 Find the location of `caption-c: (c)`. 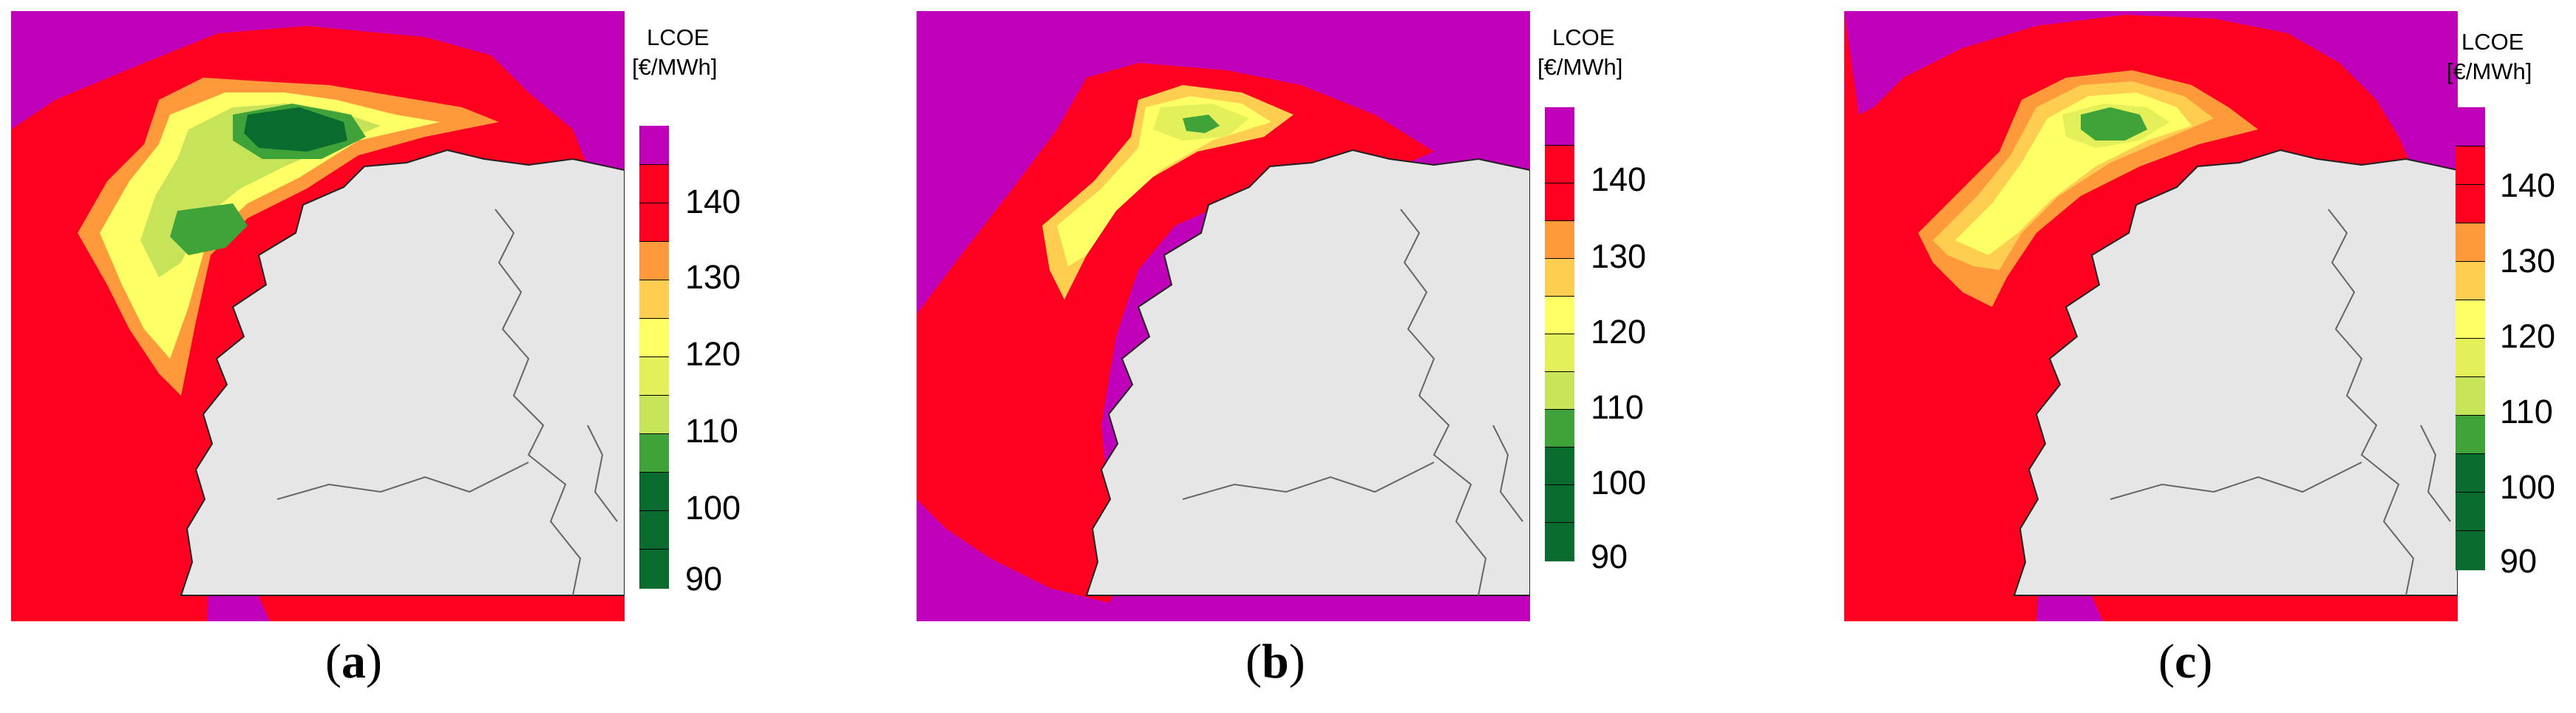

caption-c: (c) is located at coordinates (2185, 662).